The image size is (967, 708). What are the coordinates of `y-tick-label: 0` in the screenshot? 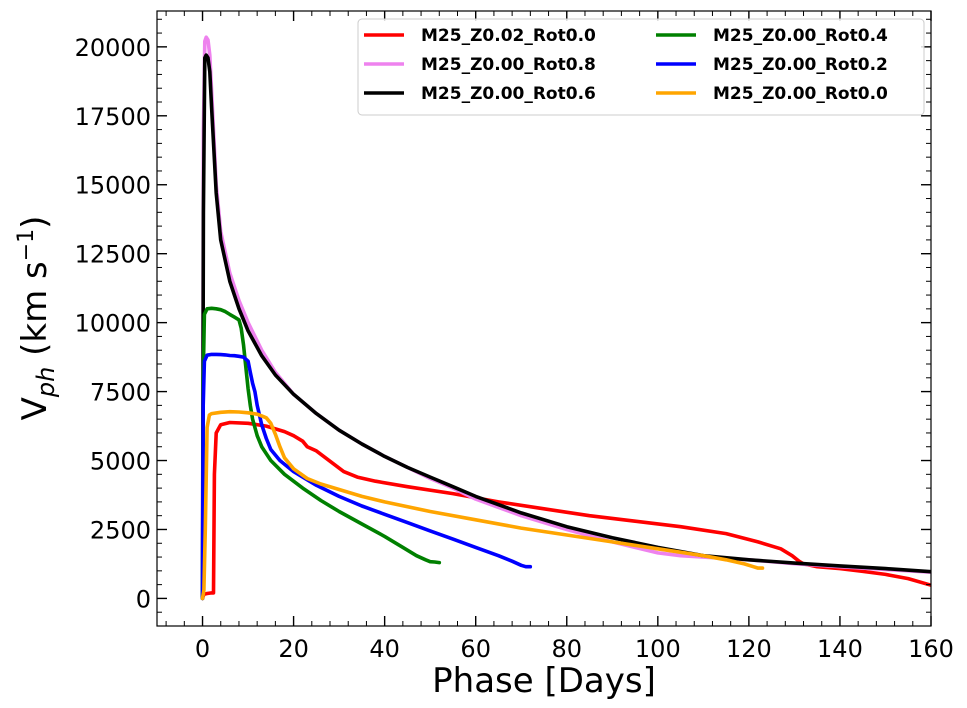 It's located at (143, 599).